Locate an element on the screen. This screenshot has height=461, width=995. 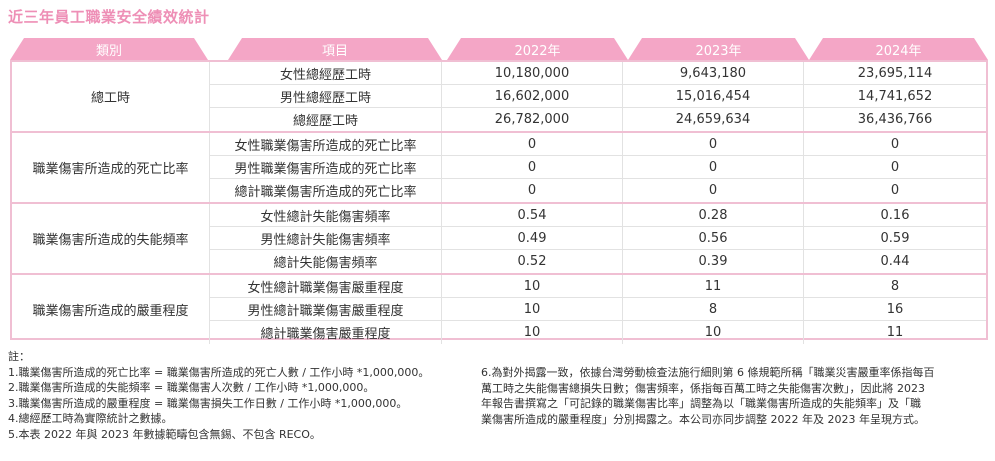
table-row: 男性總計職業傷害嚴重程度 10 8 16 is located at coordinates (598, 309).